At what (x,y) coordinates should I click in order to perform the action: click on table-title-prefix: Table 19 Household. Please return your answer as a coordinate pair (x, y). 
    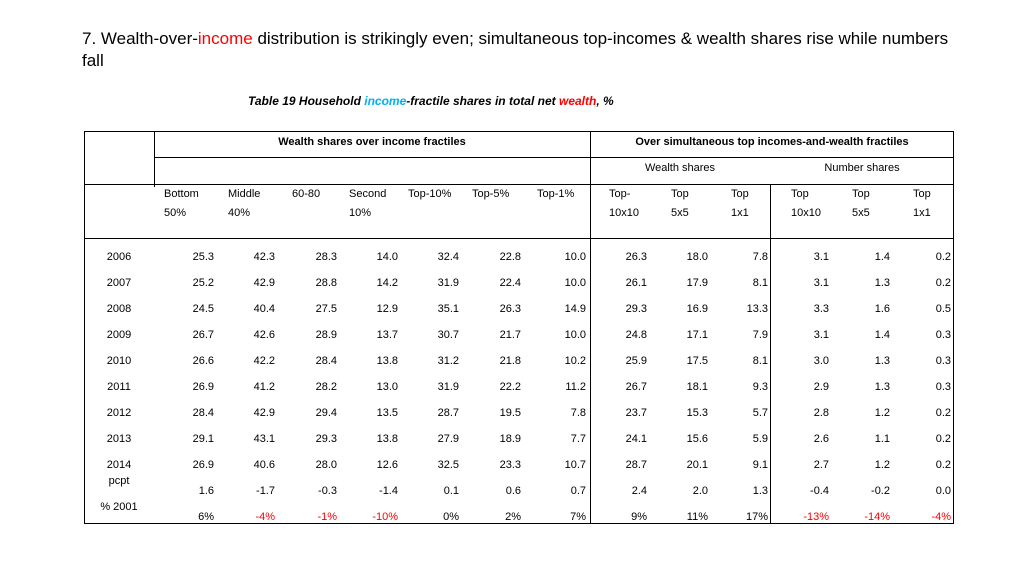
    Looking at the image, I should click on (306, 101).